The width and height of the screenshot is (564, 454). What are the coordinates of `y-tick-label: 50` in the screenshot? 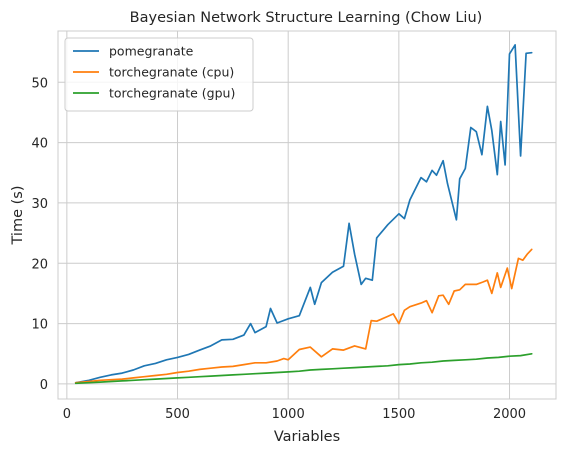 It's located at (39, 83).